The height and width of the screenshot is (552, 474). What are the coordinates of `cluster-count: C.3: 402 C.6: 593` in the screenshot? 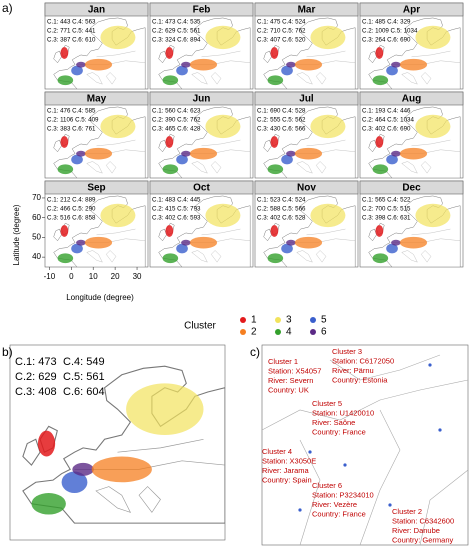 It's located at (176, 218).